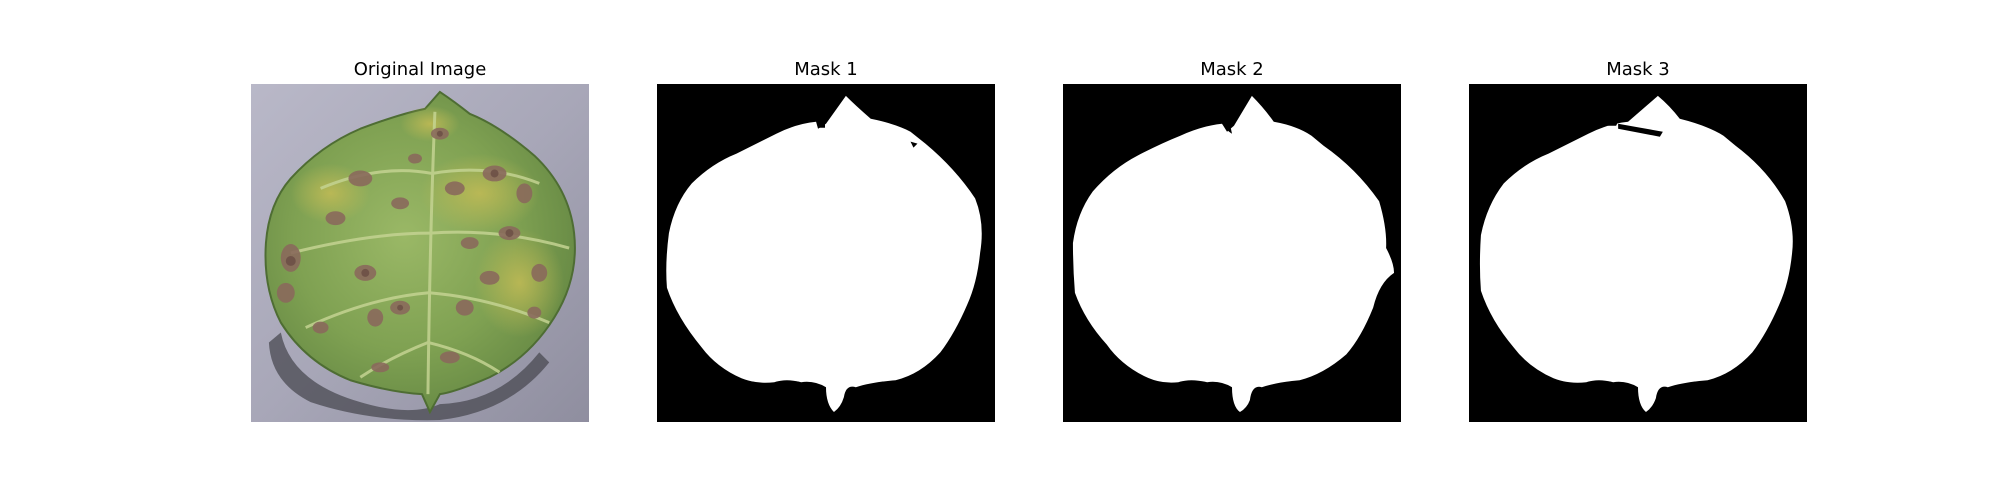  I want to click on panel-title: Mask 3, so click(1638, 69).